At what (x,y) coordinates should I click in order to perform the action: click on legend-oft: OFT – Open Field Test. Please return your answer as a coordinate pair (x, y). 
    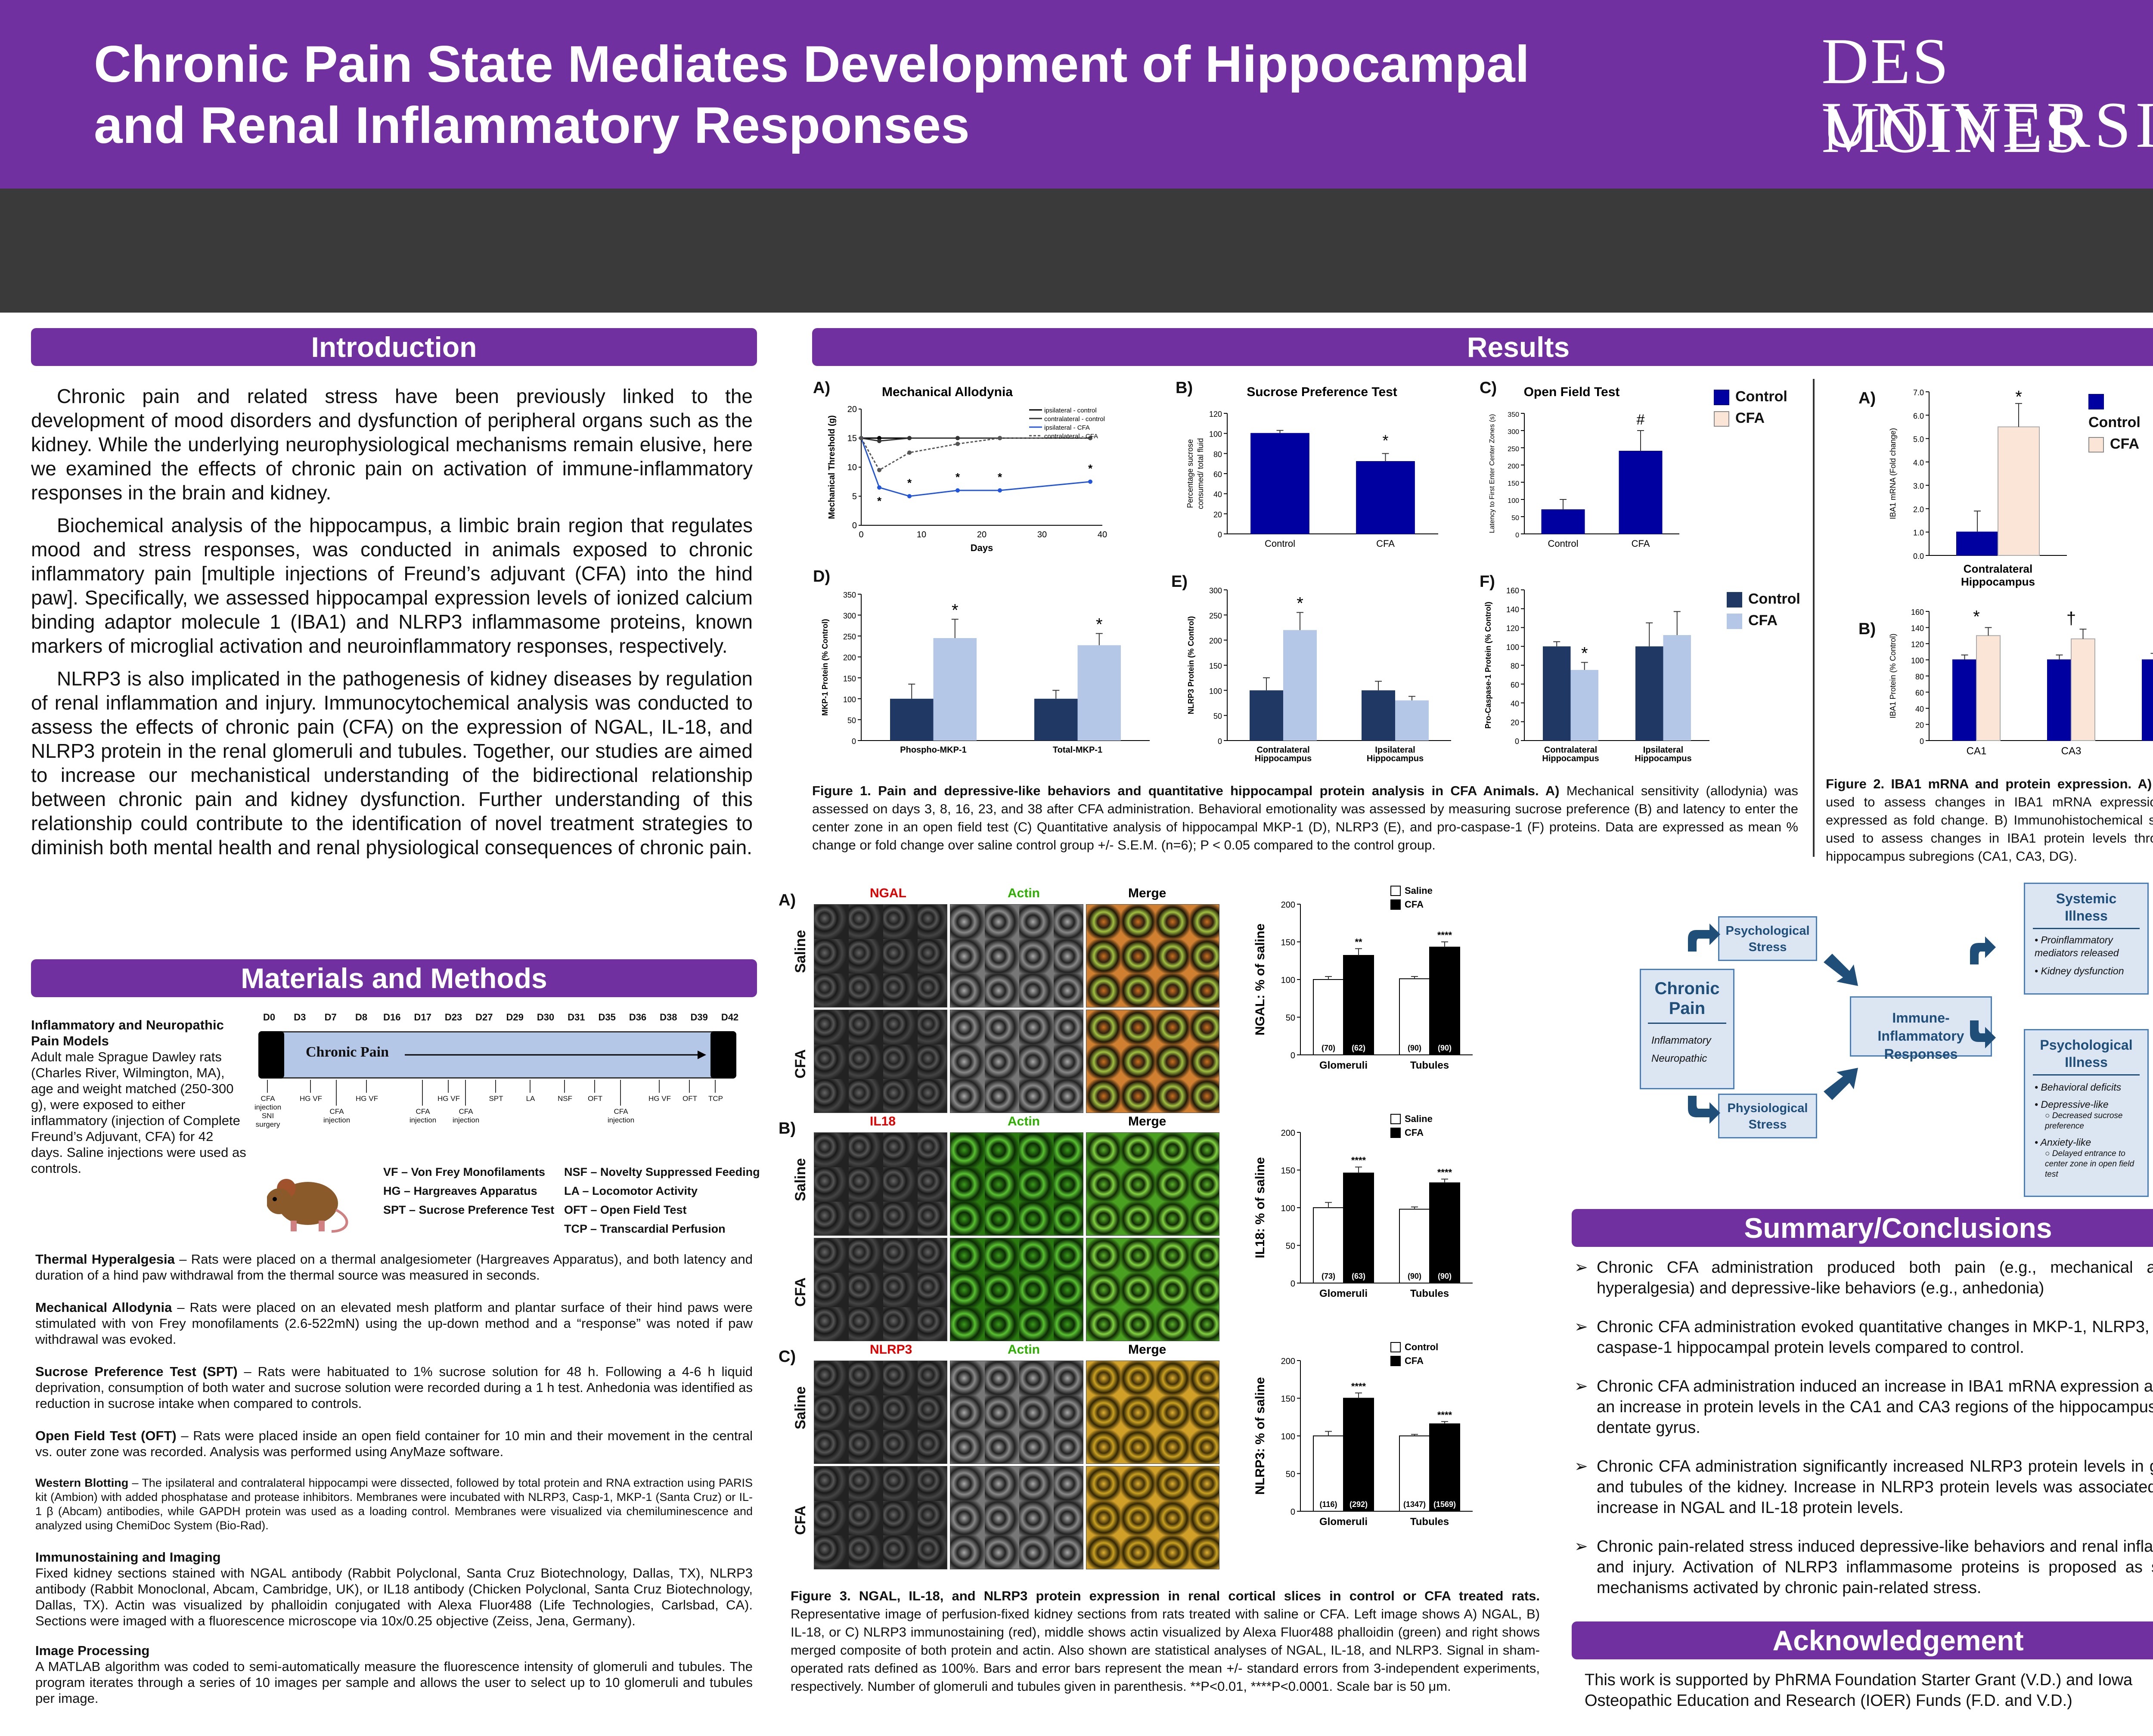
    Looking at the image, I should click on (625, 1210).